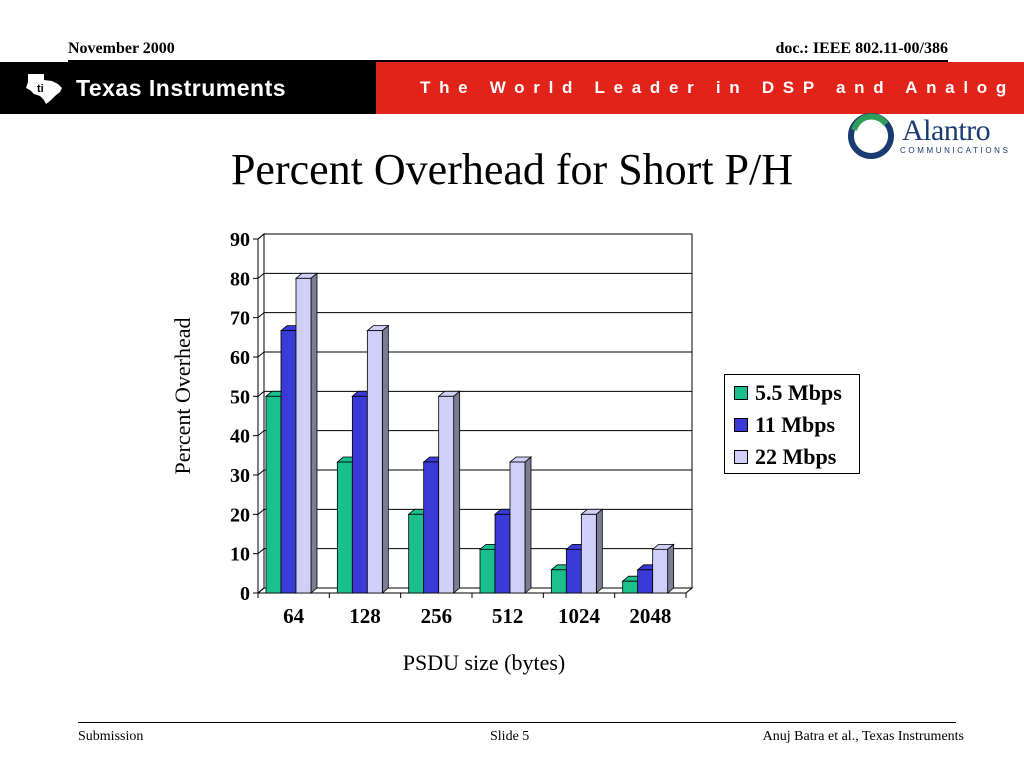  I want to click on x-tick-label: 64, so click(294, 616).